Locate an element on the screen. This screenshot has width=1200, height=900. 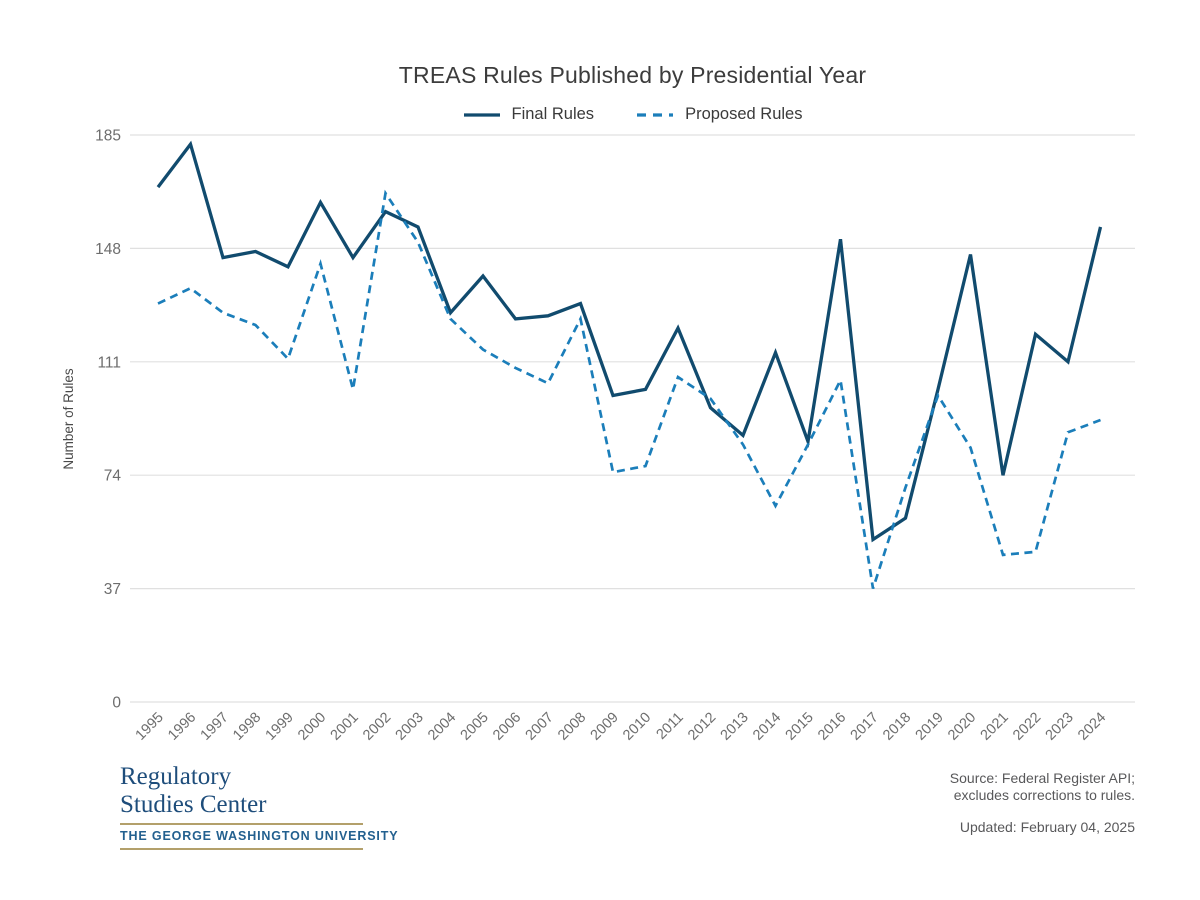
y-tick-label-37: 37 is located at coordinates (112, 589).